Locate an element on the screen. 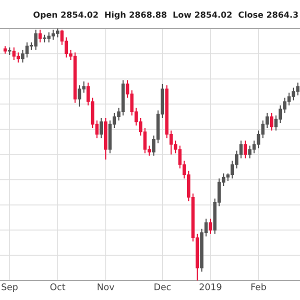 The height and width of the screenshot is (300, 300). x-tick-label: 2019 is located at coordinates (211, 286).